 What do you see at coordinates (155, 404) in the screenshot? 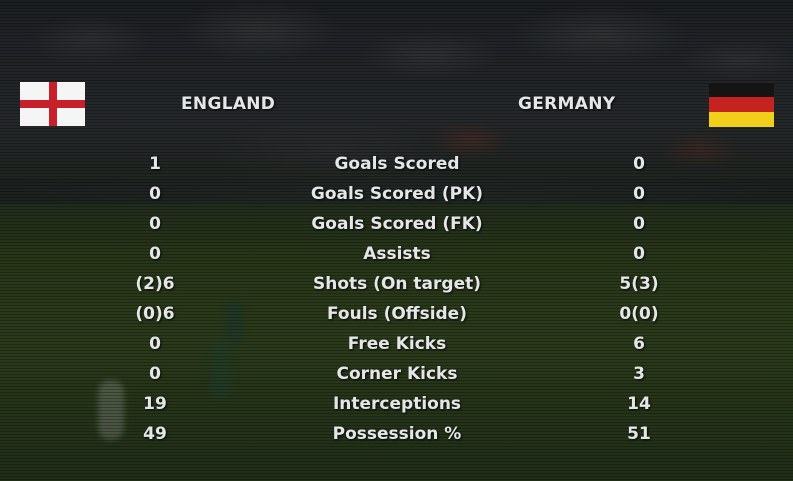
I see `home-stat-value: 19` at bounding box center [155, 404].